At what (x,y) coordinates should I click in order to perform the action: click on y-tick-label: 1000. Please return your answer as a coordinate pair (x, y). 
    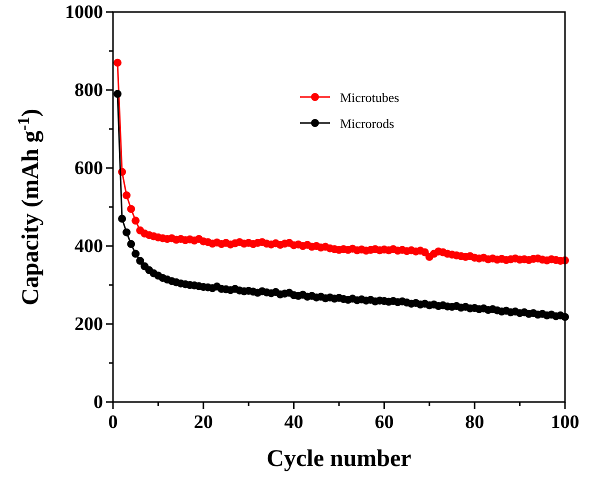
    Looking at the image, I should click on (84, 12).